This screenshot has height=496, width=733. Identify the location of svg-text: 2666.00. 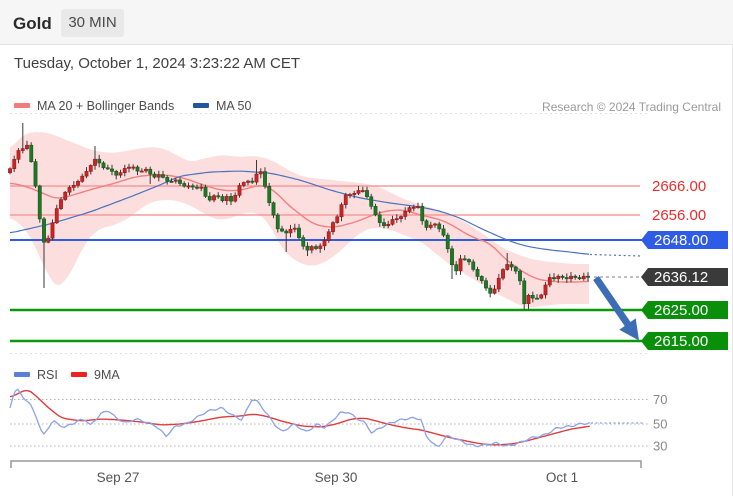
(679, 186).